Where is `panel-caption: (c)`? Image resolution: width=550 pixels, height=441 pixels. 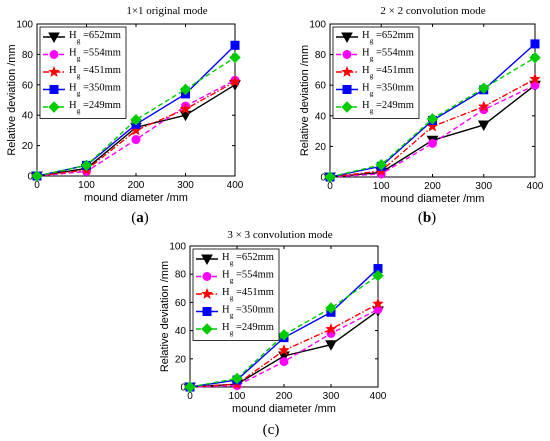 panel-caption: (c) is located at coordinates (271, 430).